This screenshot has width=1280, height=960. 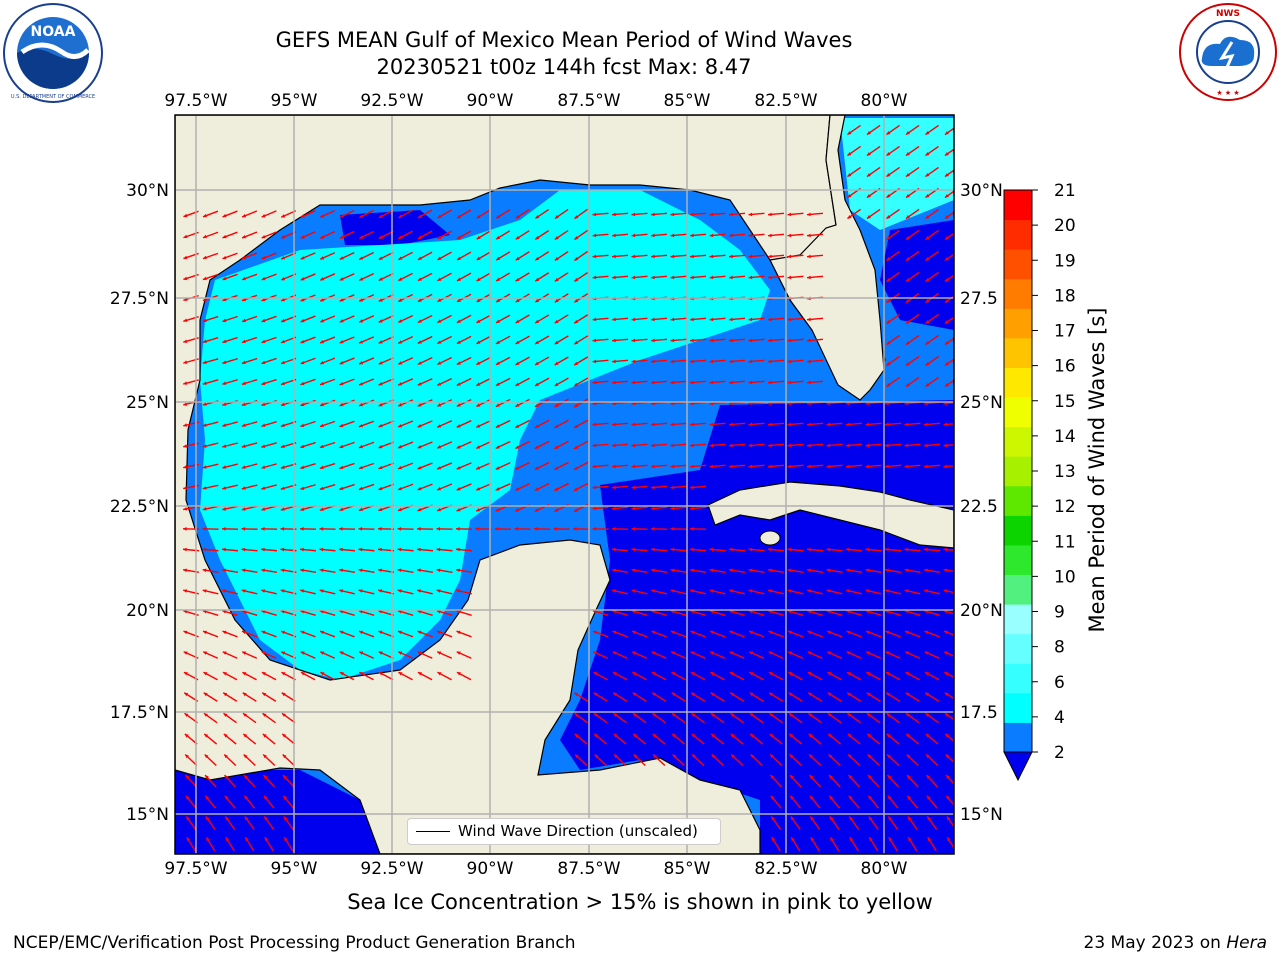 I want to click on lon-ticks-bottom: 97.5°W 95°W 92.5°W 90°W 87.5°W 85°W 82.5°W 80°W, so click(x=535, y=869).